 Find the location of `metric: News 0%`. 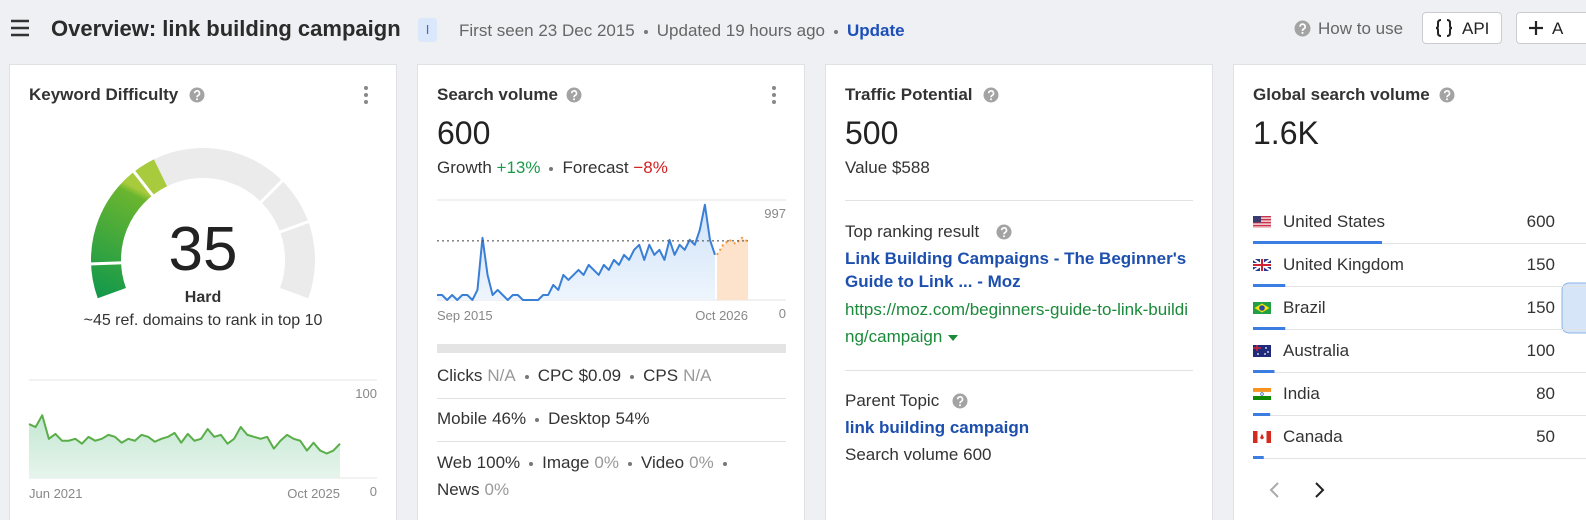

metric: News 0% is located at coordinates (473, 489).